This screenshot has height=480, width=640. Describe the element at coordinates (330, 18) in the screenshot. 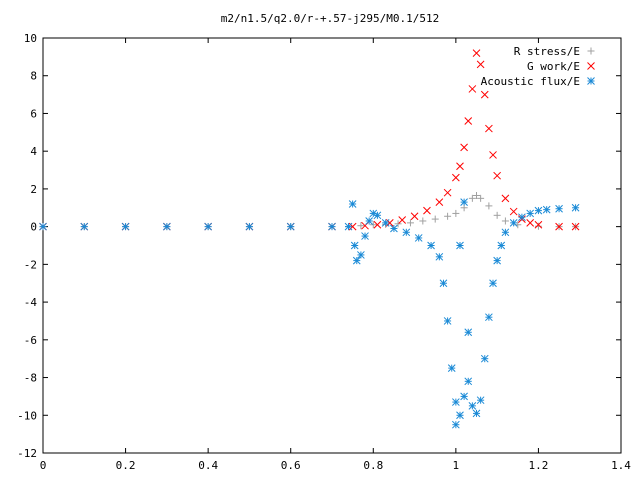

I see `chart-title: m2/n1.5/q2.0/r-+.57-j295/M0.1/512` at that location.